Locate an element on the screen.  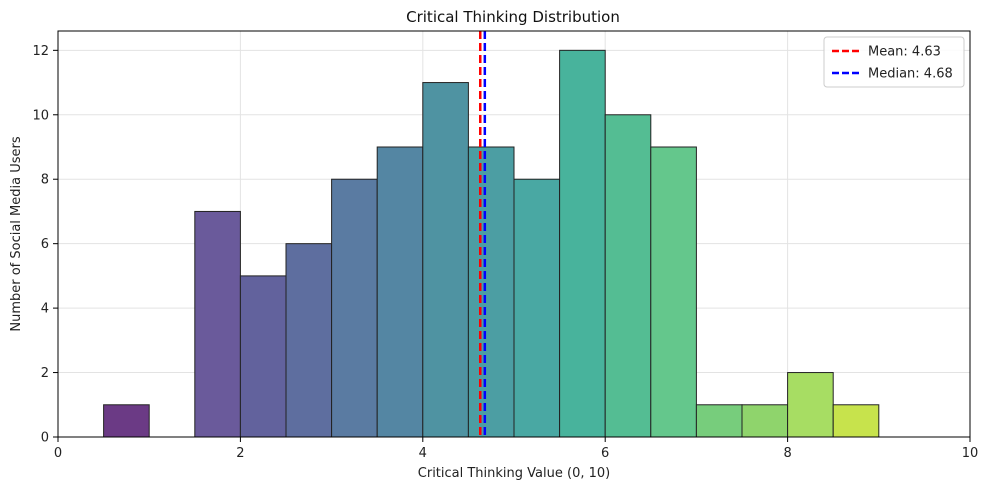
reference-lines is located at coordinates (483, 234).